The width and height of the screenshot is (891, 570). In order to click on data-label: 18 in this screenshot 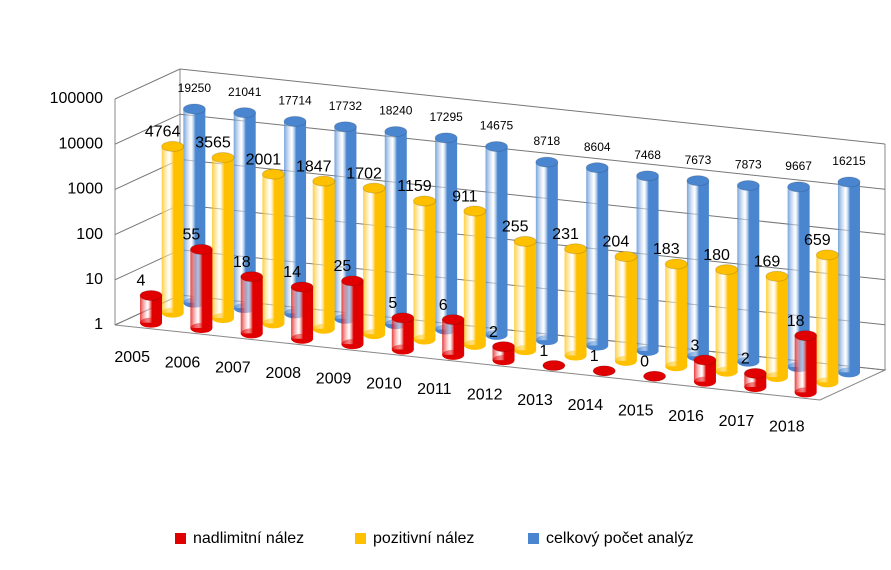, I will do `click(242, 262)`.